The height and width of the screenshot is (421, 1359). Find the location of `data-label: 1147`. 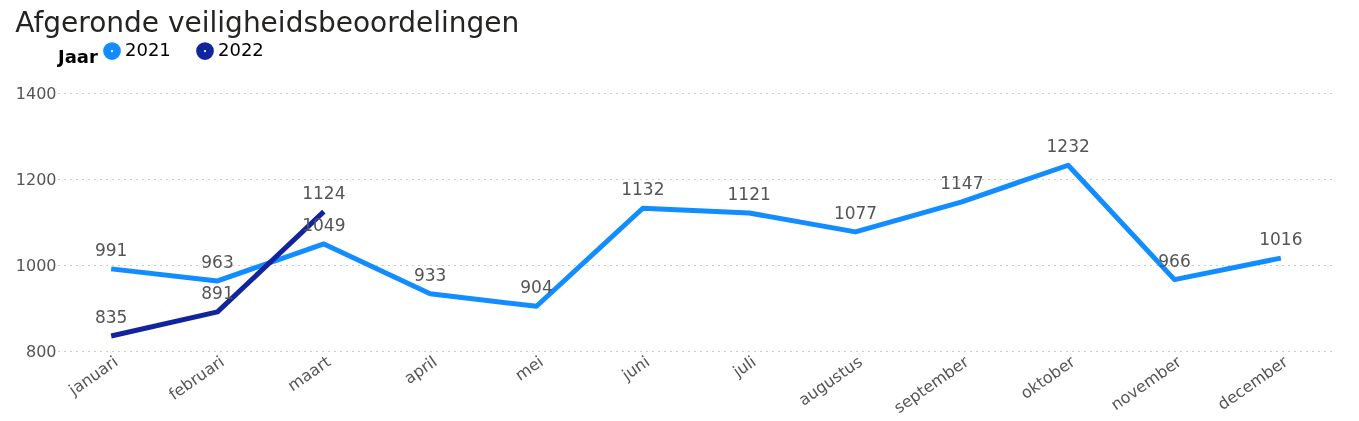

data-label: 1147 is located at coordinates (962, 182).